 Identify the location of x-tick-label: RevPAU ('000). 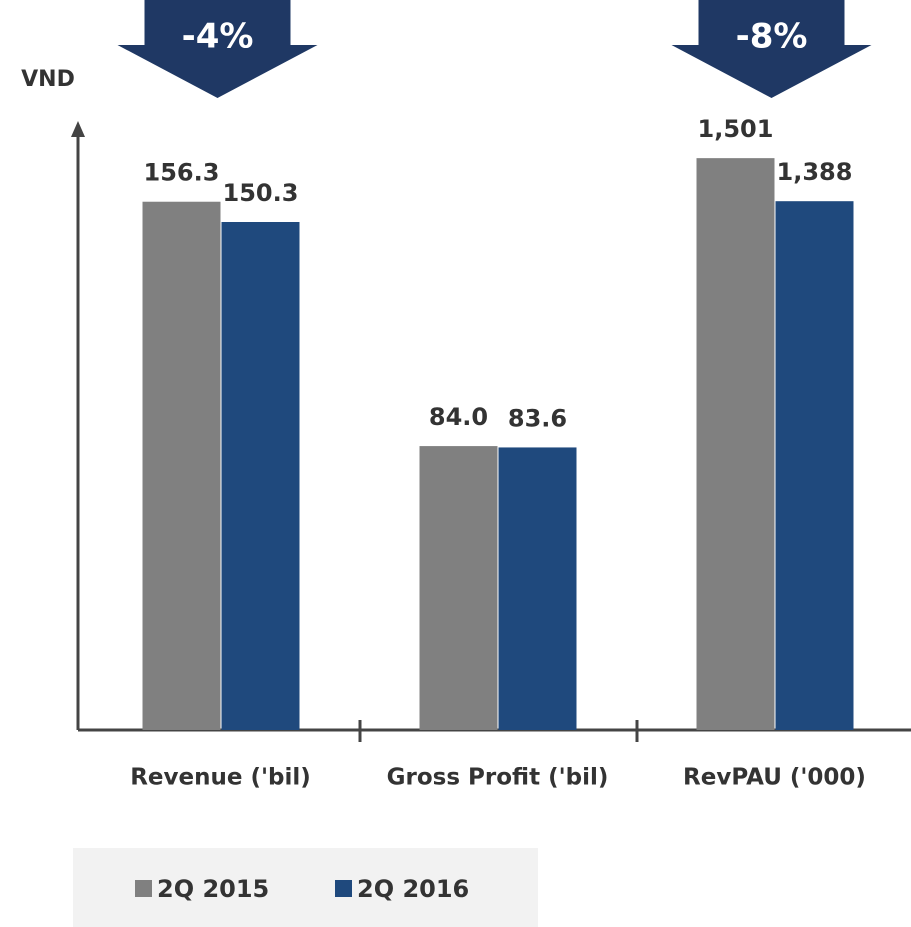
(774, 778).